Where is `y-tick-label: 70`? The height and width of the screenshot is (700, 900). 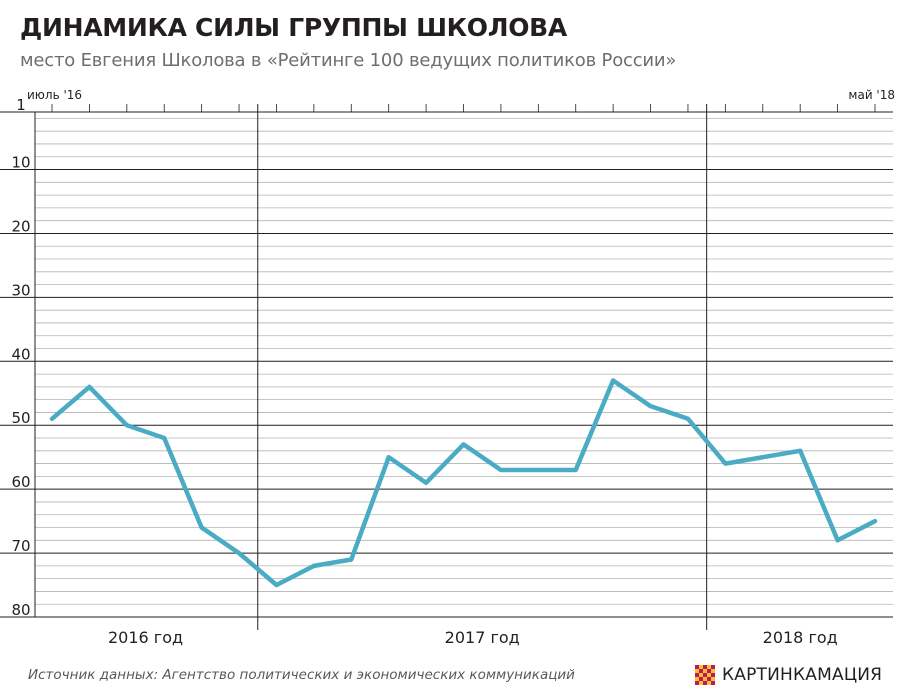 y-tick-label: 70 is located at coordinates (20, 546).